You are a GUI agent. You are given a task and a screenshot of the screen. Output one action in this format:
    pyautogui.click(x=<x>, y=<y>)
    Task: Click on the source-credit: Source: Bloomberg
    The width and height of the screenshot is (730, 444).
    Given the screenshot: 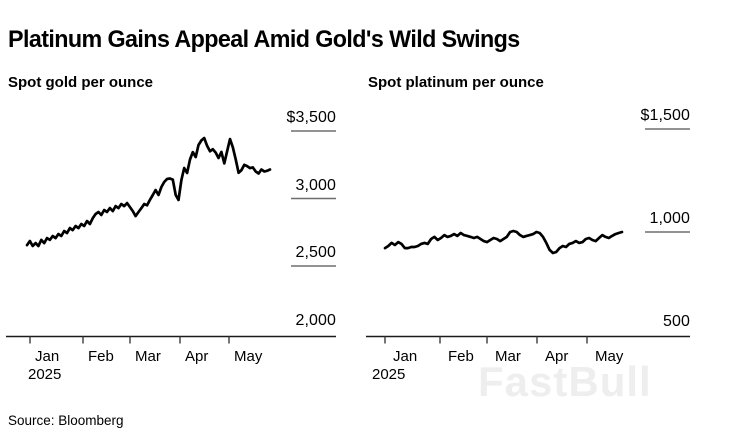 What is the action you would take?
    pyautogui.click(x=66, y=420)
    